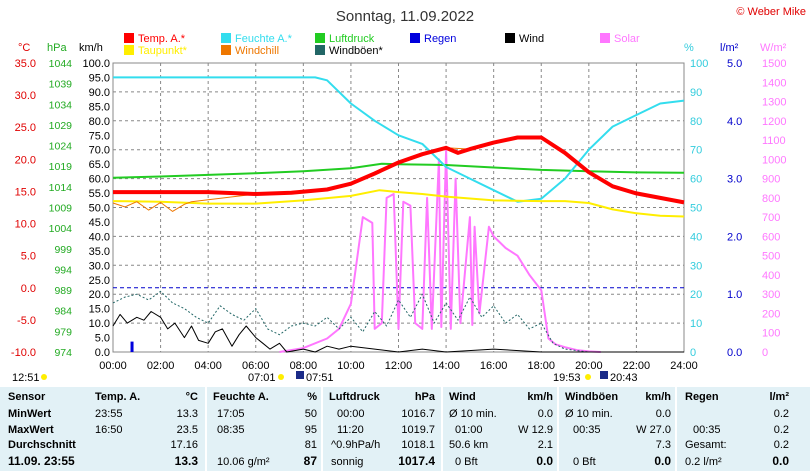  Describe the element at coordinates (63, 291) in the screenshot. I see `tick-label: 989` at that location.